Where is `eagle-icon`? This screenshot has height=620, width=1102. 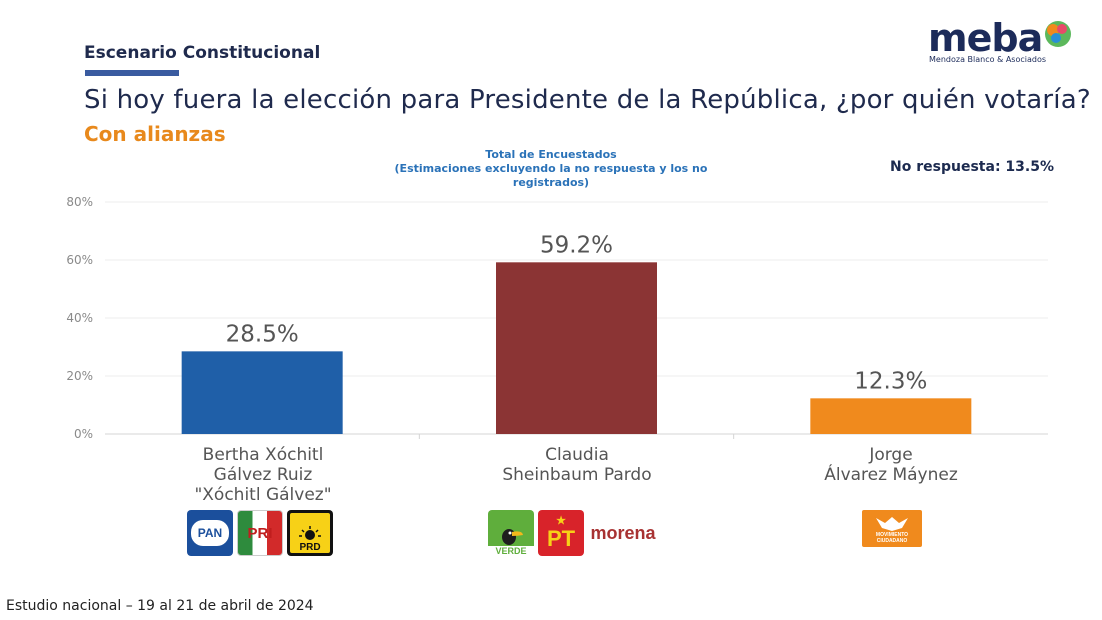
eagle-icon is located at coordinates (892, 523).